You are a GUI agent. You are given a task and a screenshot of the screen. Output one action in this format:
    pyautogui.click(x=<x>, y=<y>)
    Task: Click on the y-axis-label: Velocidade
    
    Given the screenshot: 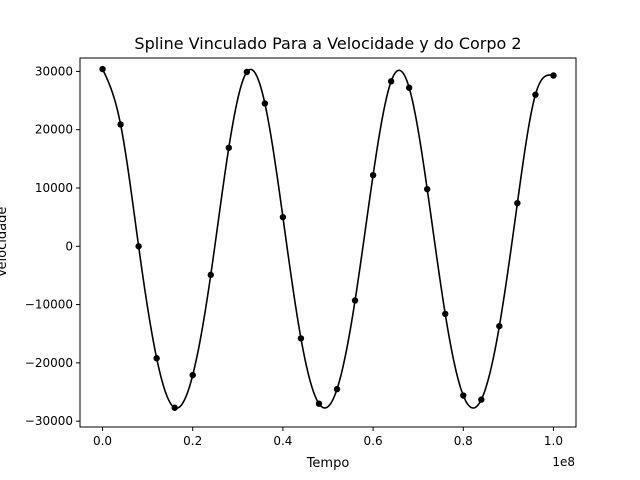 What is the action you would take?
    pyautogui.click(x=5, y=242)
    